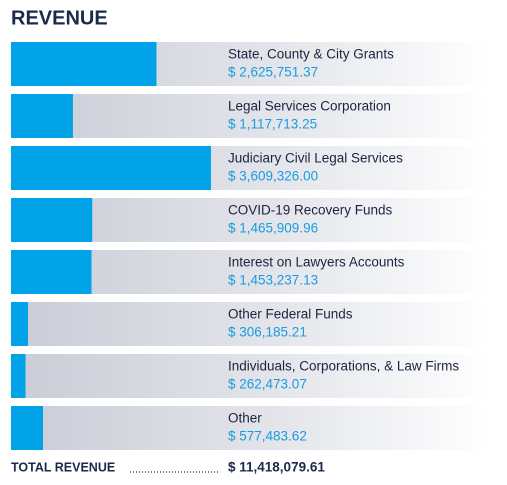 This screenshot has width=507, height=485. What do you see at coordinates (316, 262) in the screenshot?
I see `category-label: Interest on Lawyers Accounts` at bounding box center [316, 262].